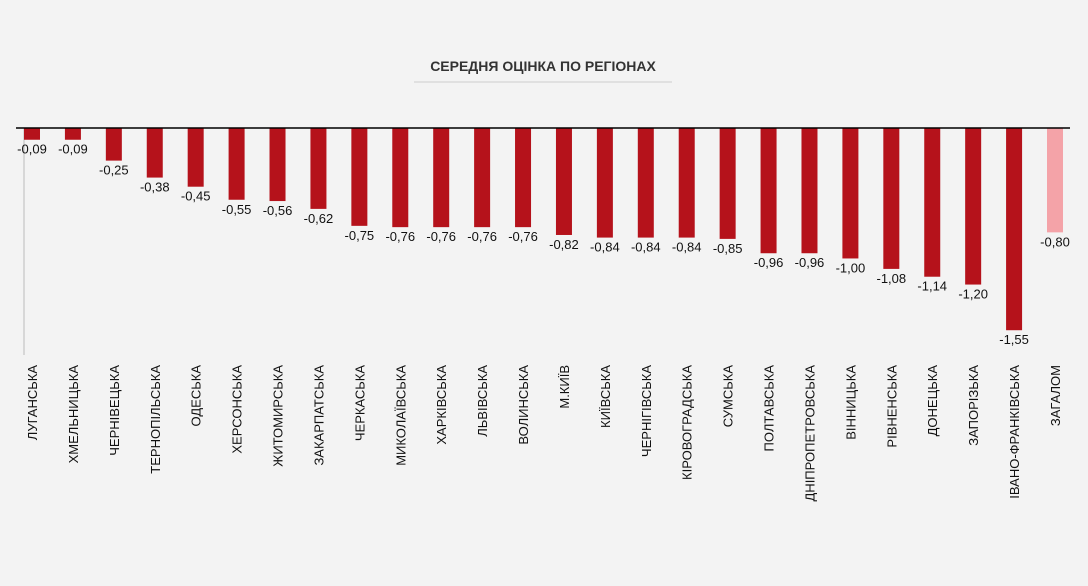 This screenshot has height=586, width=1088. What do you see at coordinates (278, 416) in the screenshot?
I see `x-tick-label: ЖИТОМИРСЬКА` at bounding box center [278, 416].